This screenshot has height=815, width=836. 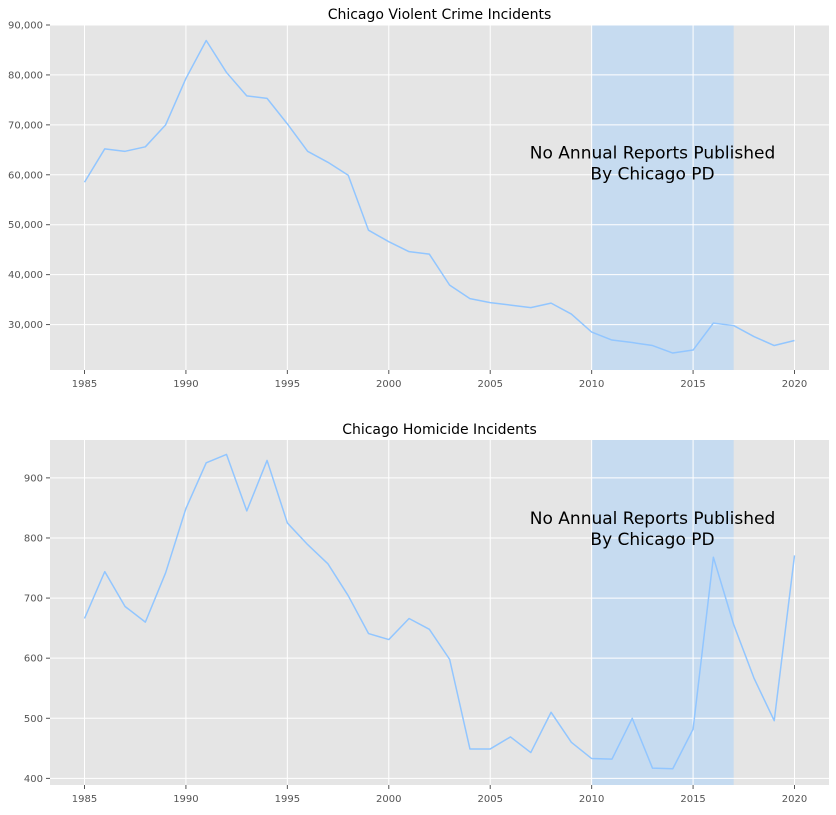 I want to click on y-tick-label: 900, so click(x=33, y=478).